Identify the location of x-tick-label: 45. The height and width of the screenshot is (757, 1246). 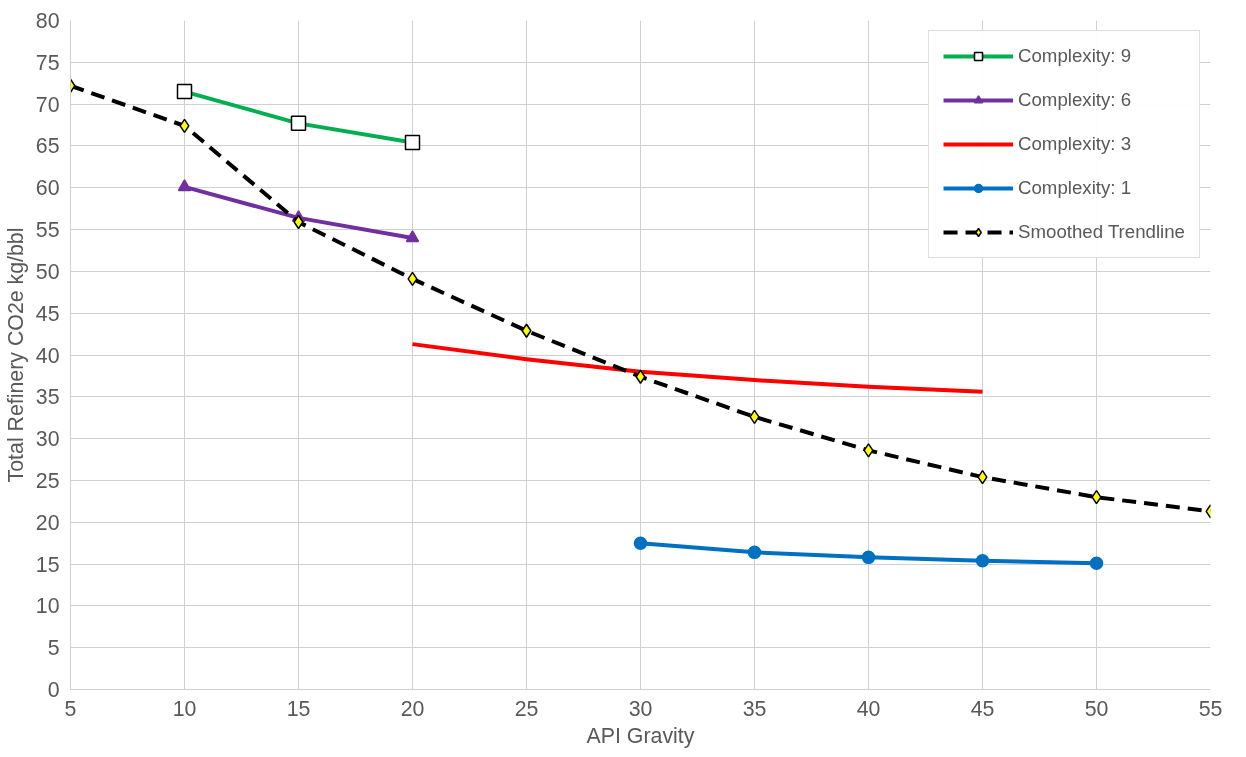
(982, 708).